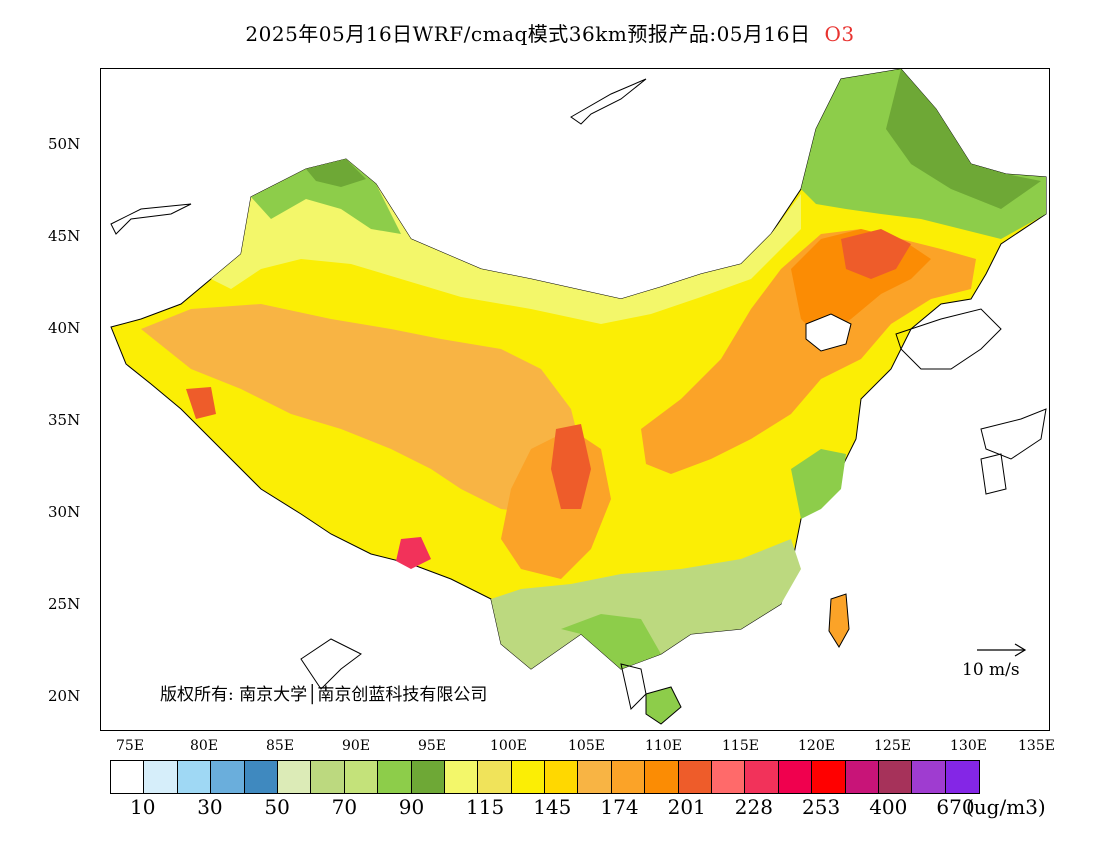 The height and width of the screenshot is (850, 1100). I want to click on lon-label: 105E, so click(586, 746).